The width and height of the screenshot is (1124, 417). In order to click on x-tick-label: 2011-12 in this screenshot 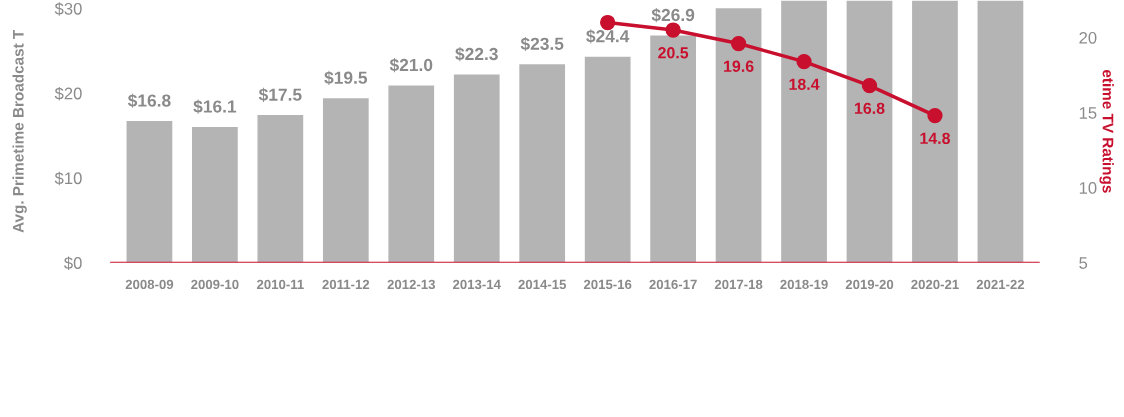, I will do `click(346, 284)`.